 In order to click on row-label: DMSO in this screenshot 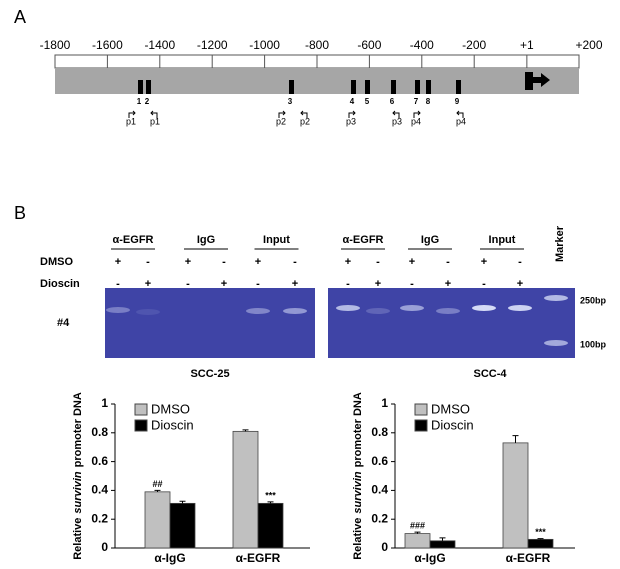, I will do `click(56, 262)`.